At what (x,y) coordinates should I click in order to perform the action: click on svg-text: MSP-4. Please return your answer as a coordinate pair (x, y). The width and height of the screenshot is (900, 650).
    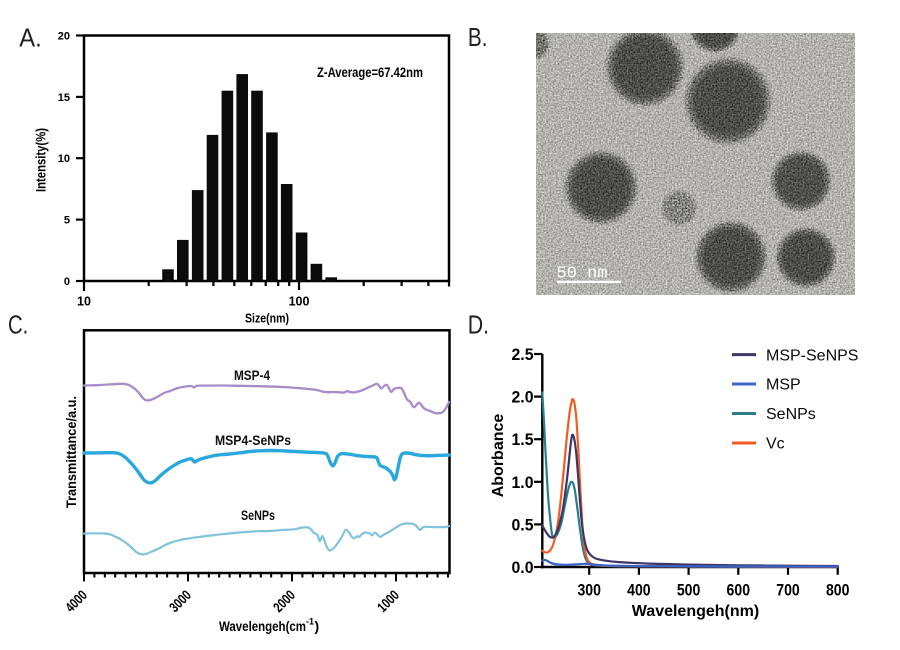
    Looking at the image, I should click on (252, 375).